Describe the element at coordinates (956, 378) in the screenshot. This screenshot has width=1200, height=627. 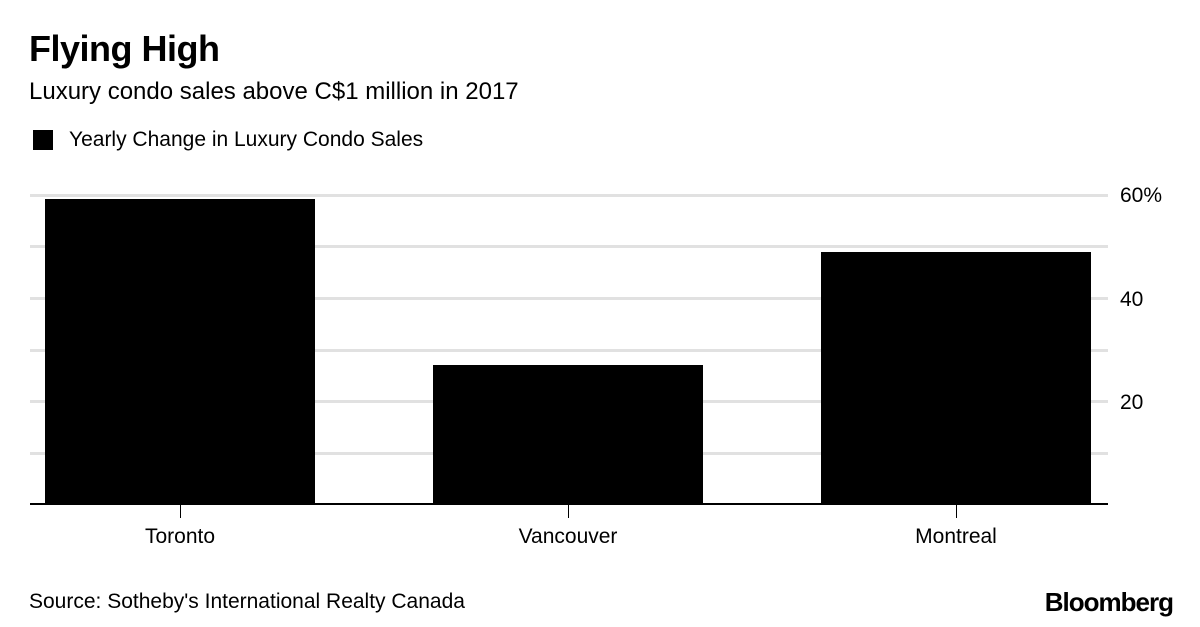
I see `bar-montreal` at that location.